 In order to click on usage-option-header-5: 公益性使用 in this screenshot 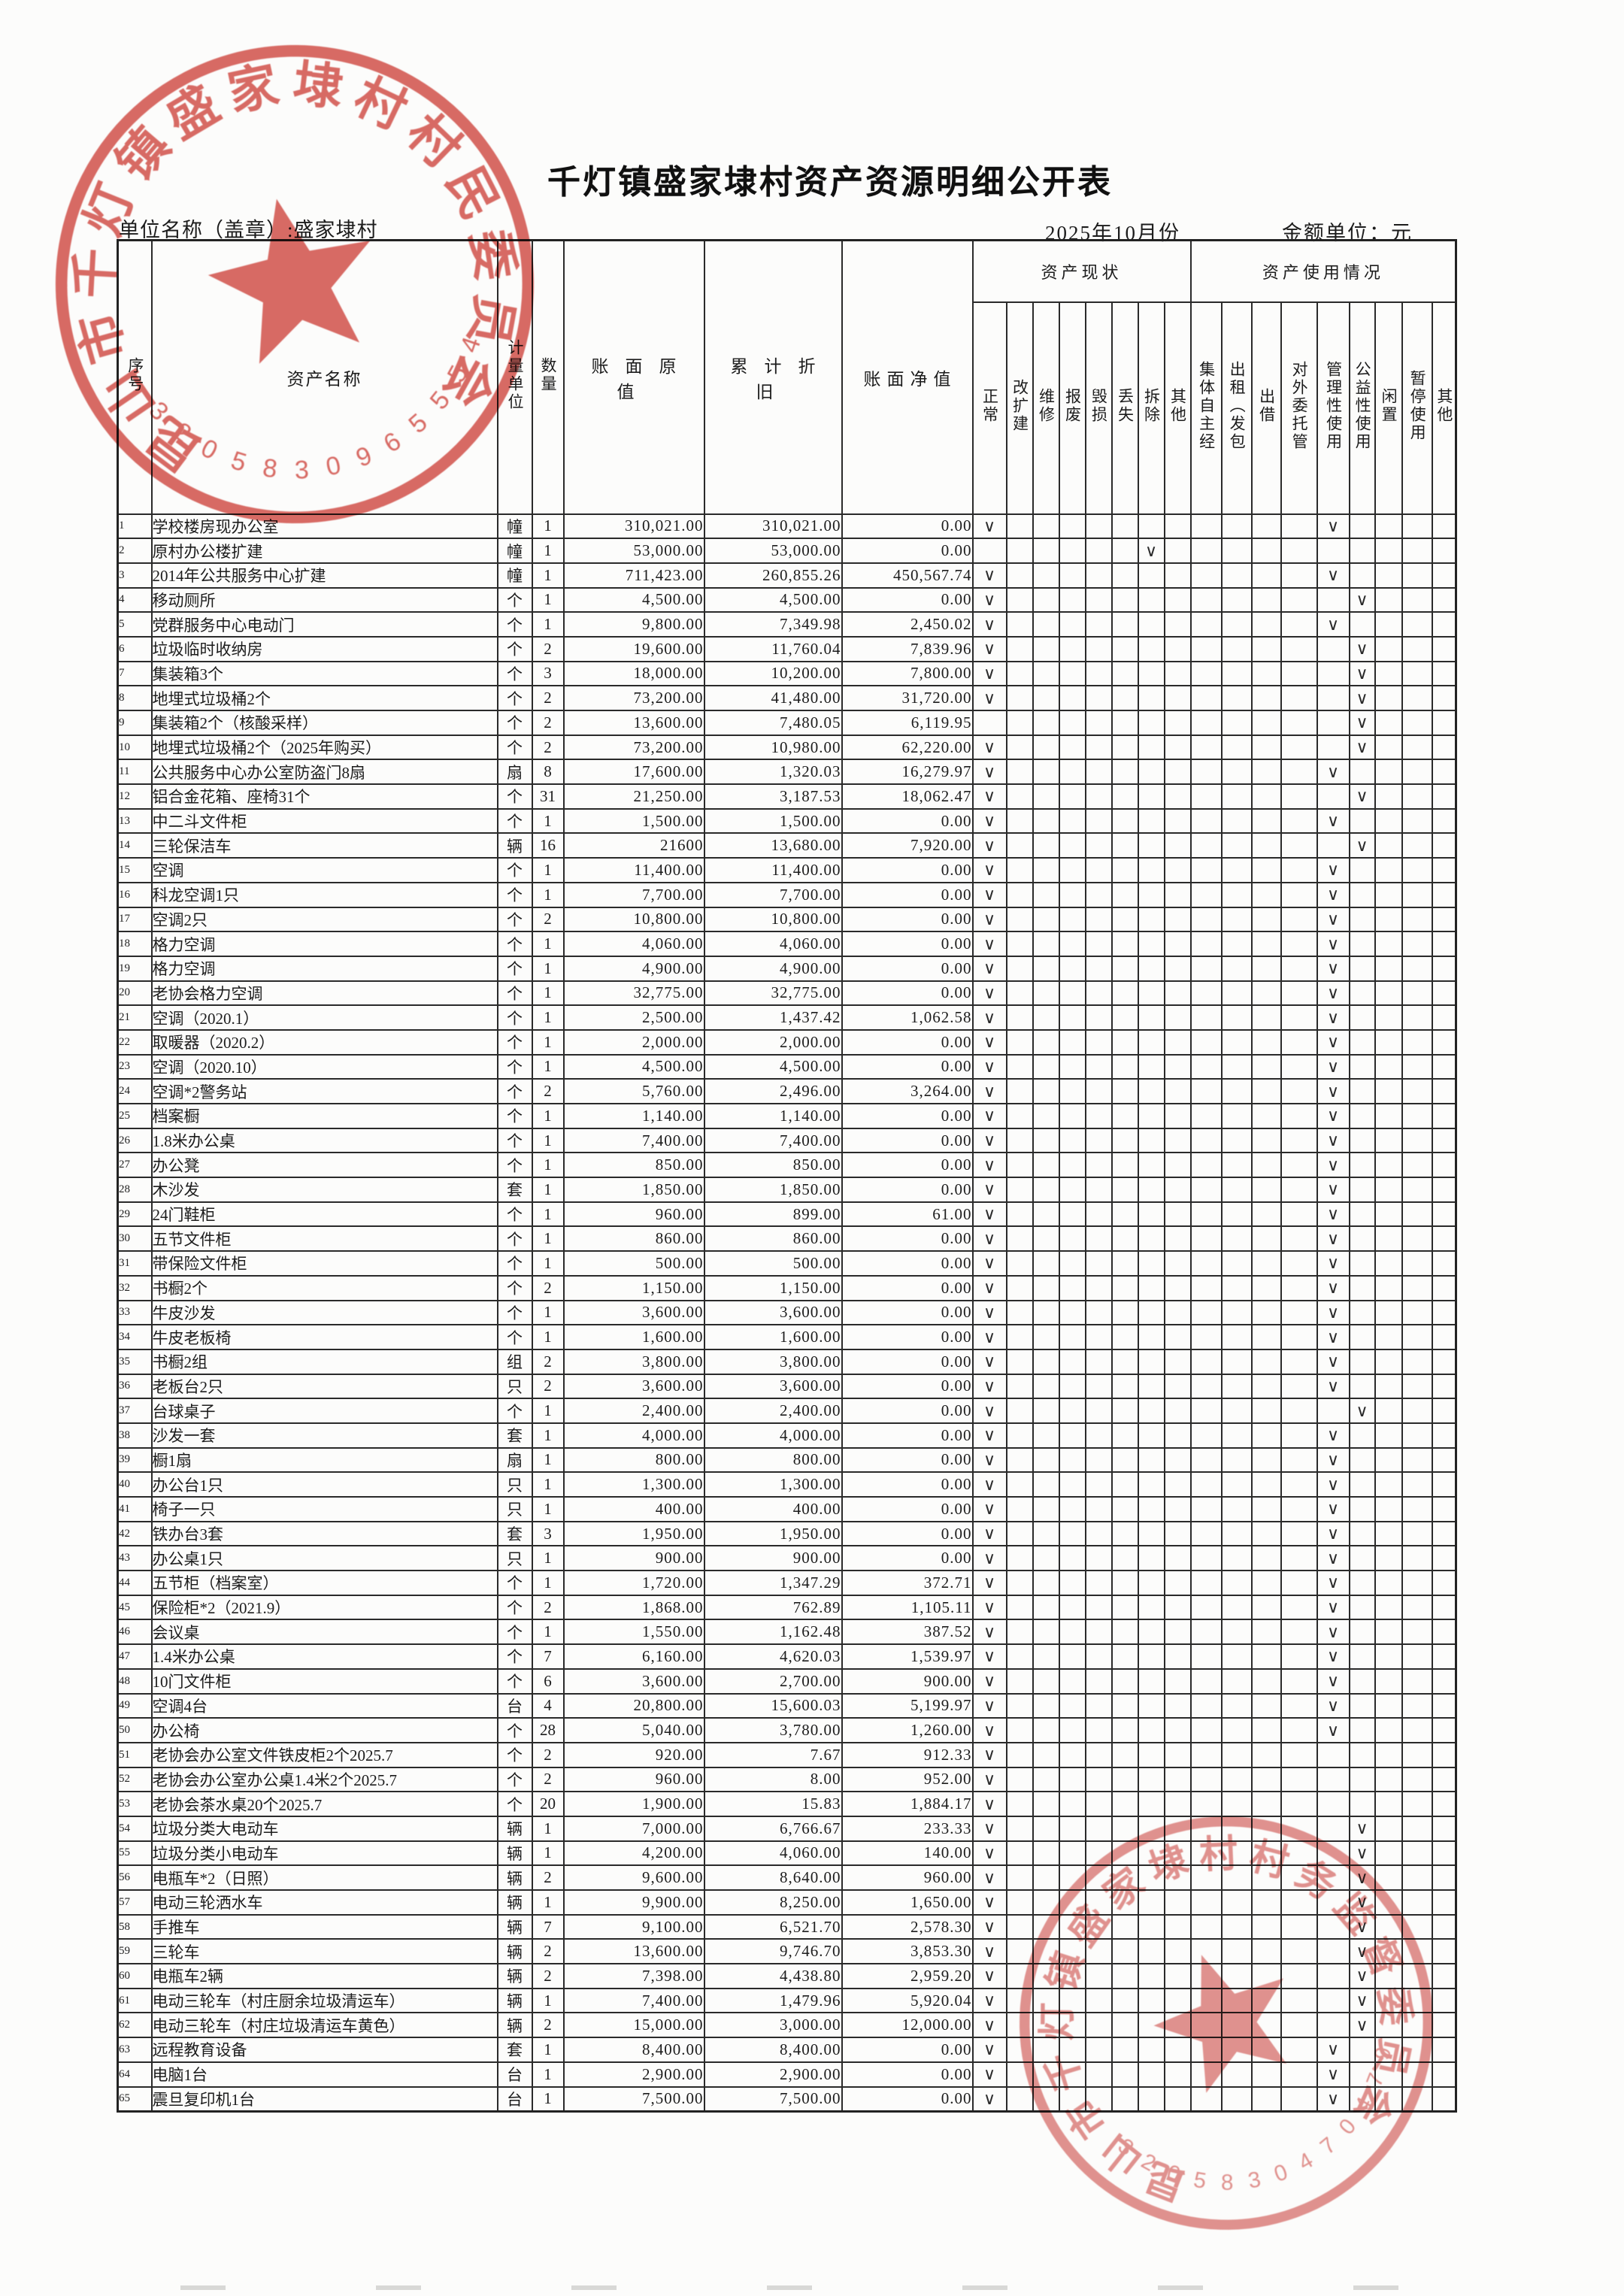, I will do `click(1362, 408)`.